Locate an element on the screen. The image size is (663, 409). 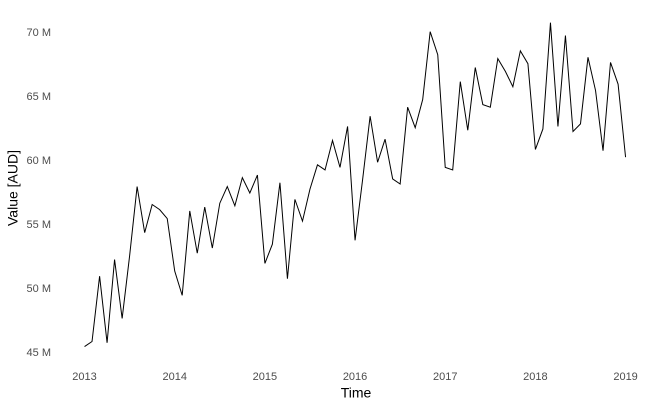
y-tick-label: 50 M is located at coordinates (39, 289).